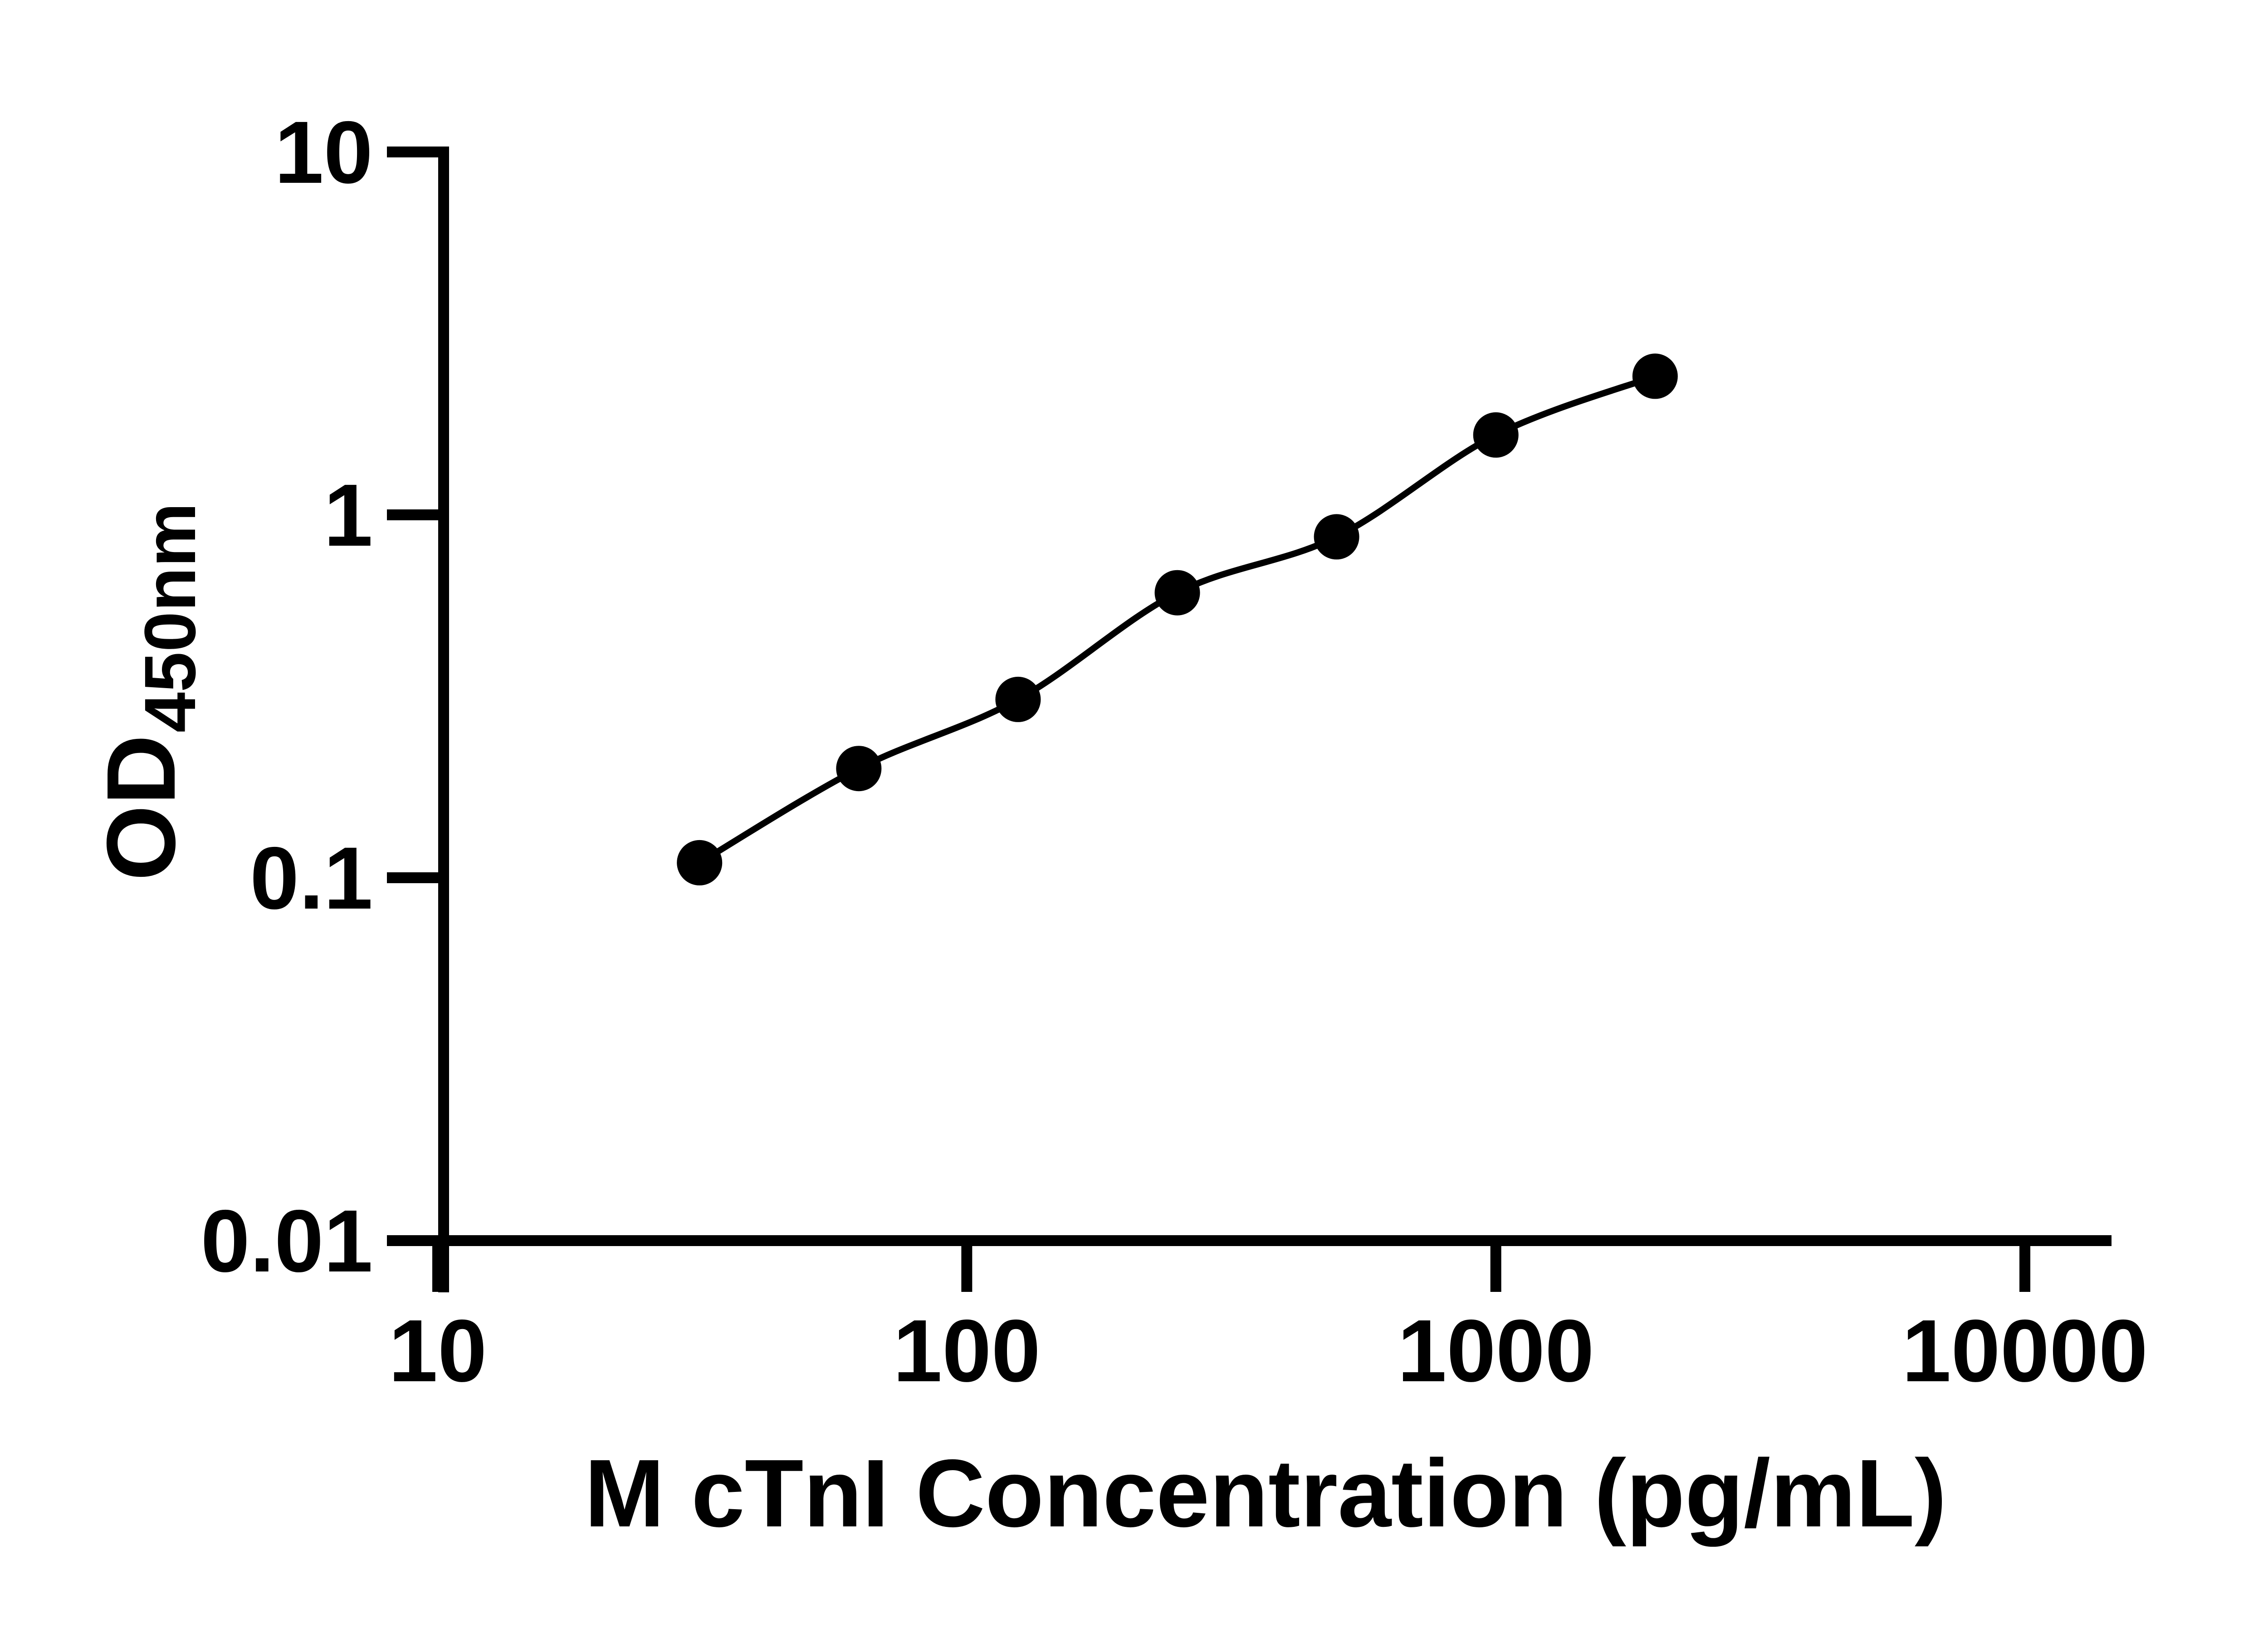 This screenshot has height=1633, width=2268. I want to click on y-tick-label: 0.01, so click(286, 1241).